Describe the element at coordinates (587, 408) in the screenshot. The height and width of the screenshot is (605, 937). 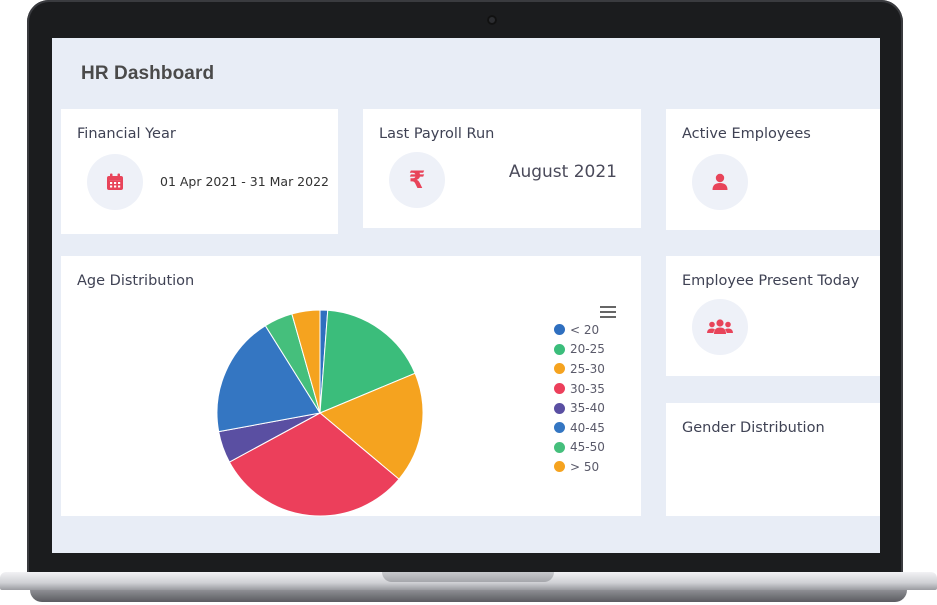
I see `legend-label: 35-40` at that location.